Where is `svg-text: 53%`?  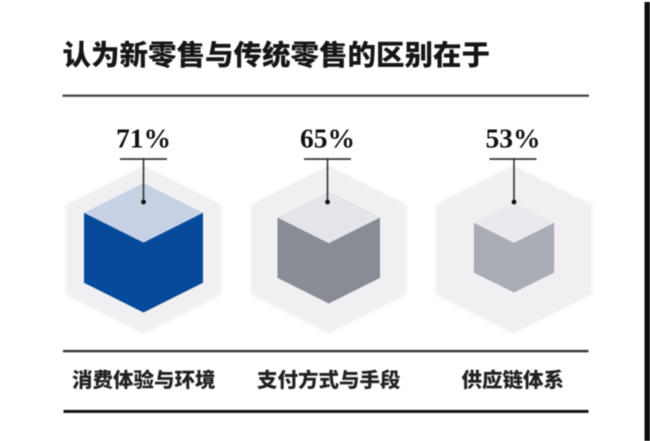 svg-text: 53% is located at coordinates (513, 138).